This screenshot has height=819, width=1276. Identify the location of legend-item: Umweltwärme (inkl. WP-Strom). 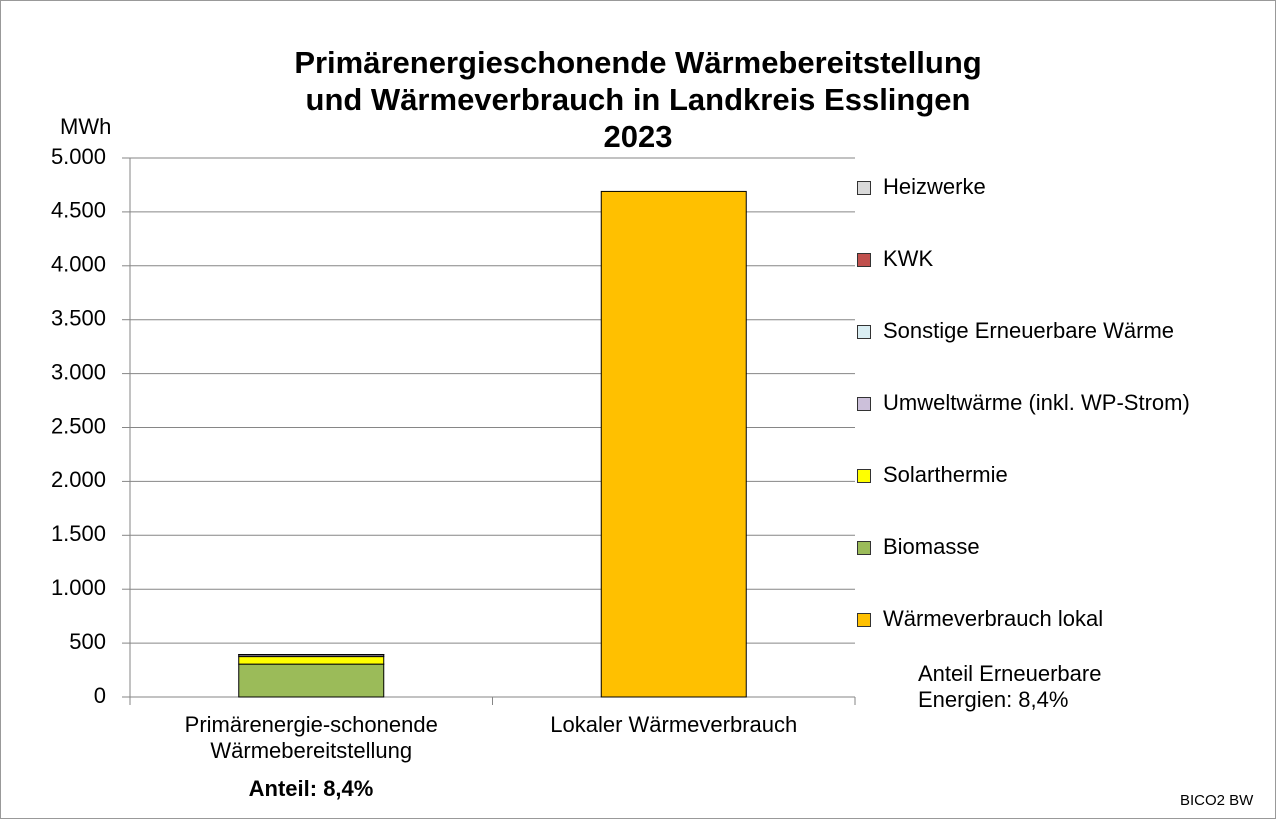
(1049, 403).